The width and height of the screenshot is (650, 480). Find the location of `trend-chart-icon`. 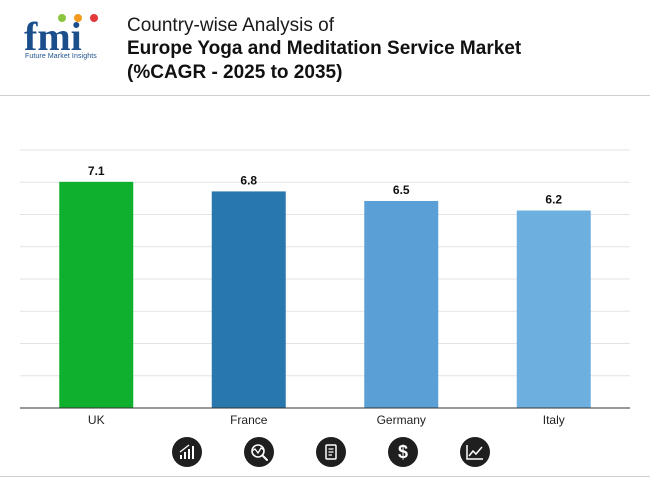

trend-chart-icon is located at coordinates (475, 452).